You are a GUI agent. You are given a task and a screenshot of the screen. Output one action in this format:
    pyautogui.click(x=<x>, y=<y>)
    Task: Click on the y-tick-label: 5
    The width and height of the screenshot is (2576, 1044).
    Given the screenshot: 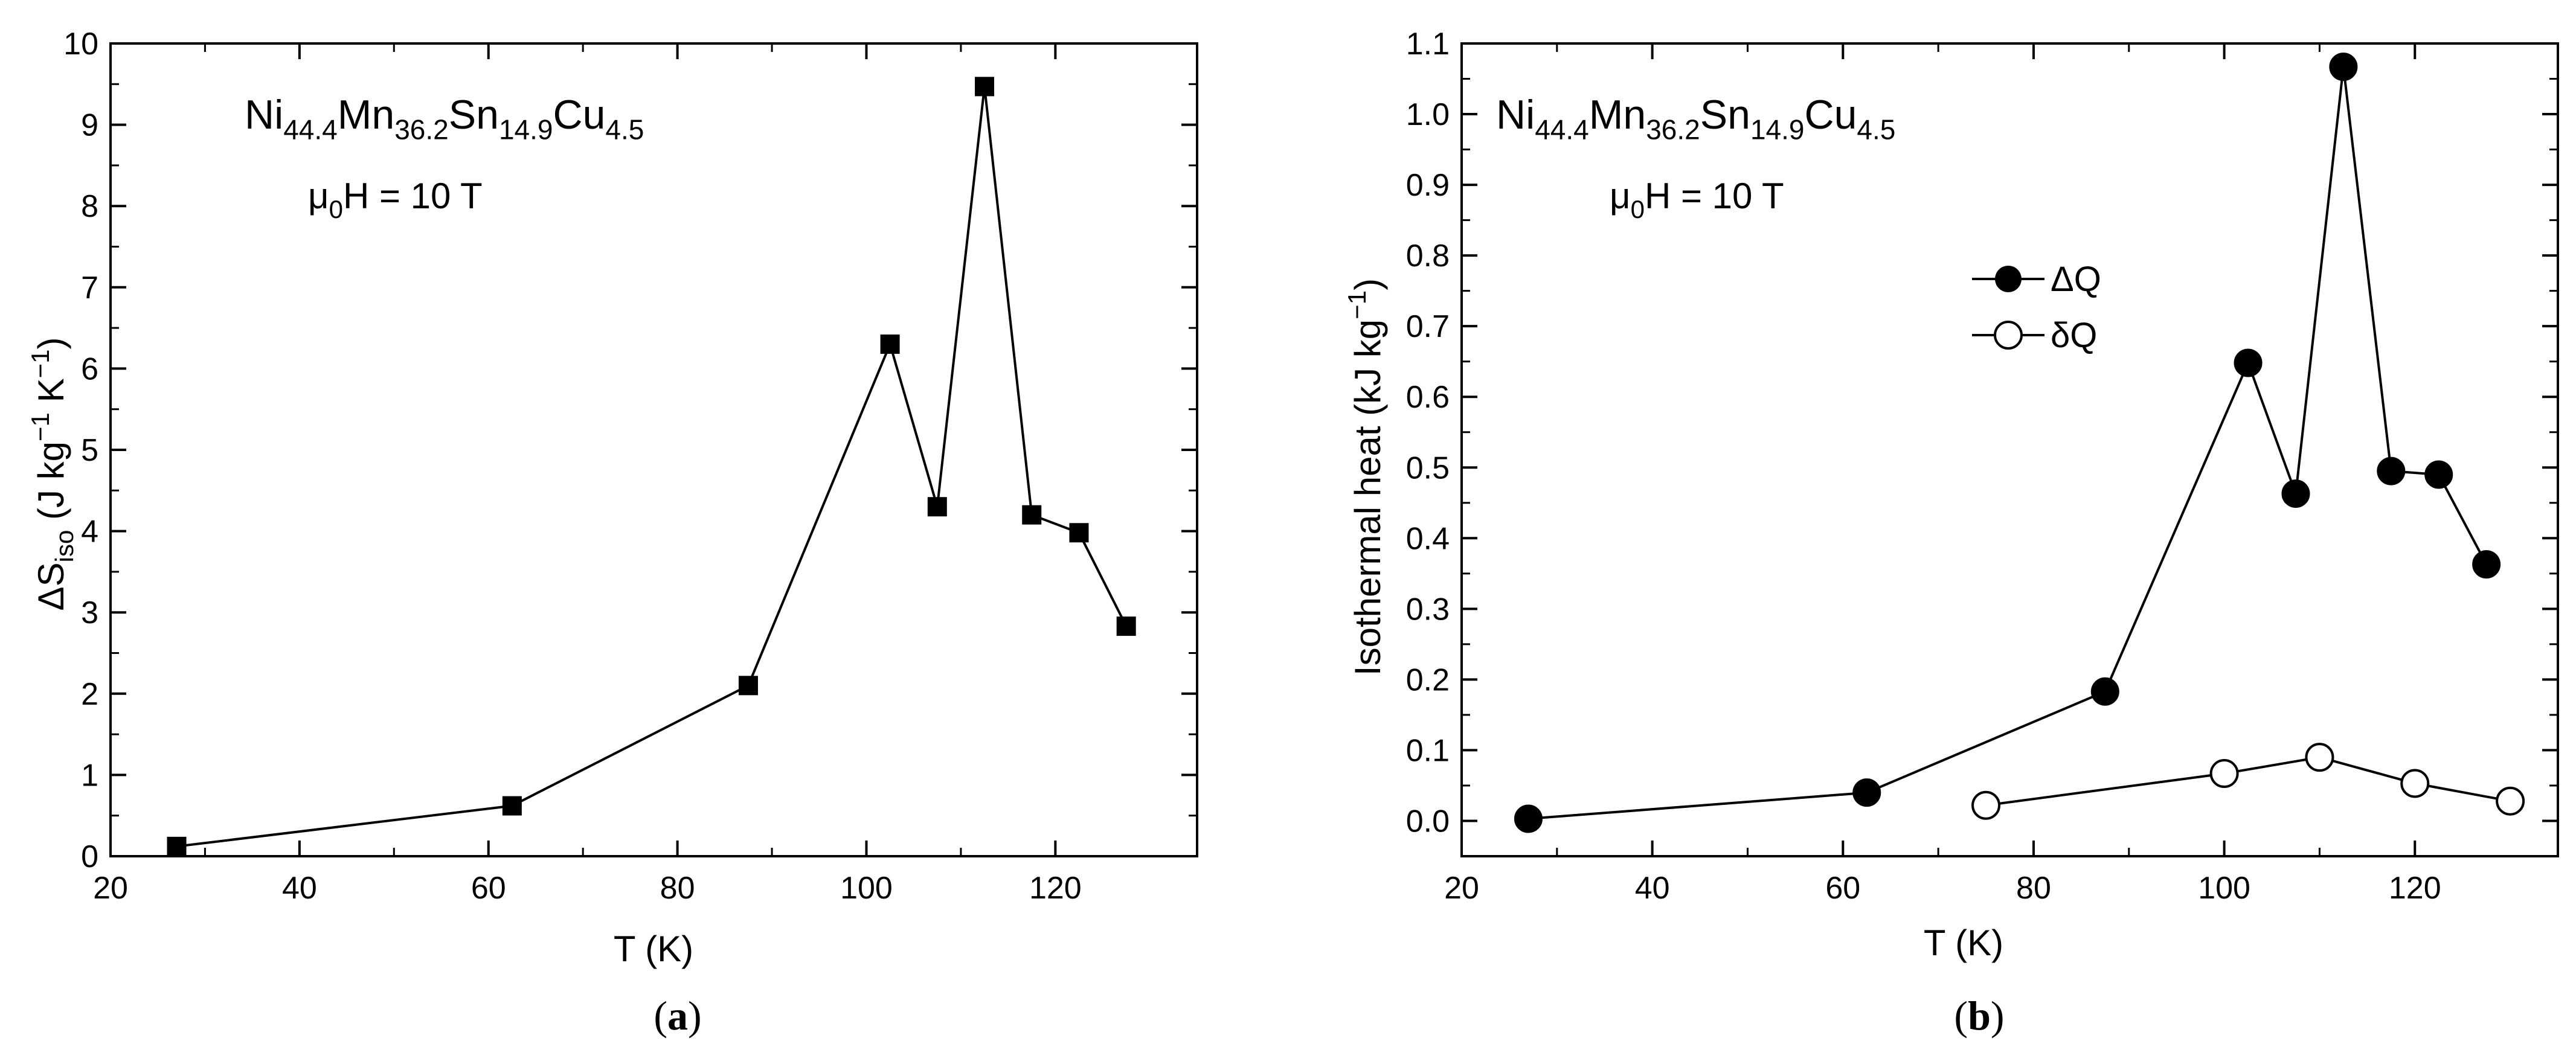 What is the action you would take?
    pyautogui.click(x=89, y=451)
    